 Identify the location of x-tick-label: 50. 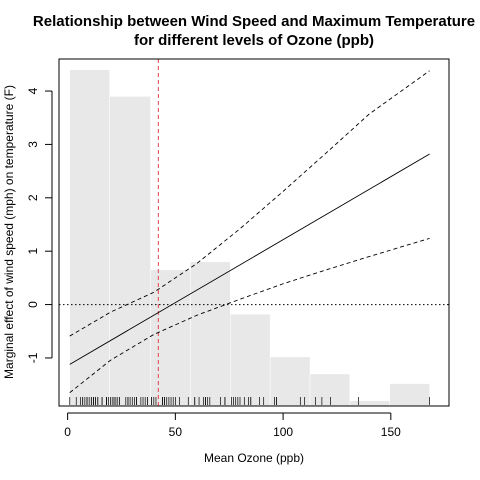
(176, 432).